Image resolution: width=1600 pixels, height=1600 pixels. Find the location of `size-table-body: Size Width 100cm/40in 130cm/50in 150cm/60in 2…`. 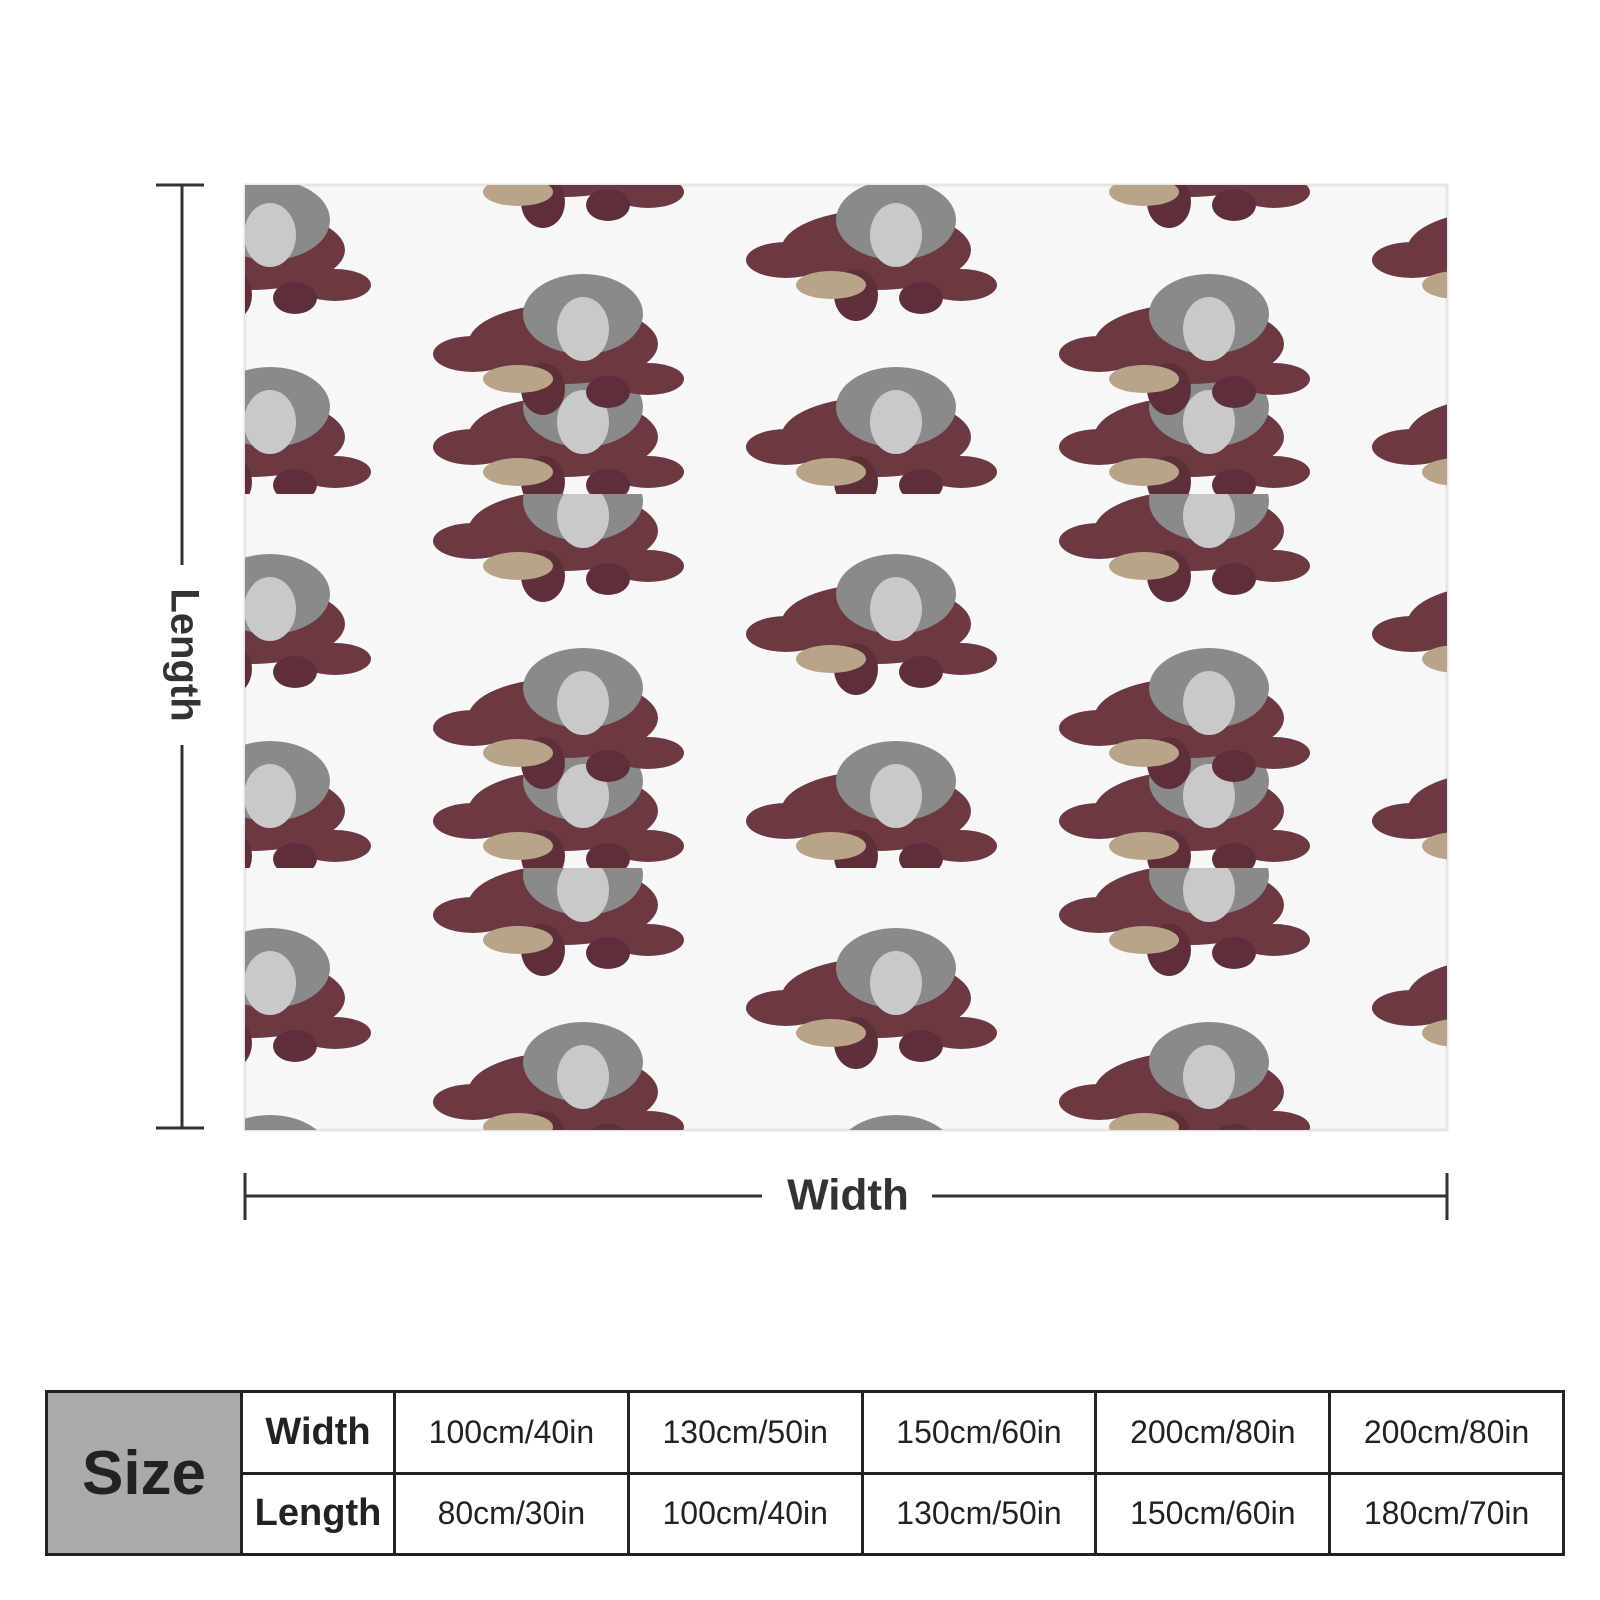

size-table-body: Size Width 100cm/40in 130cm/50in 150cm/60in 2… is located at coordinates (805, 1473).